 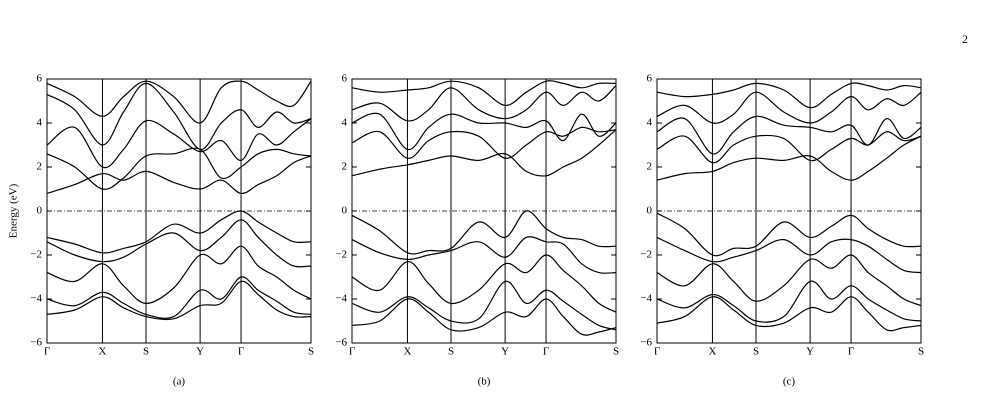 I want to click on panel-caption: (b), so click(x=484, y=382).